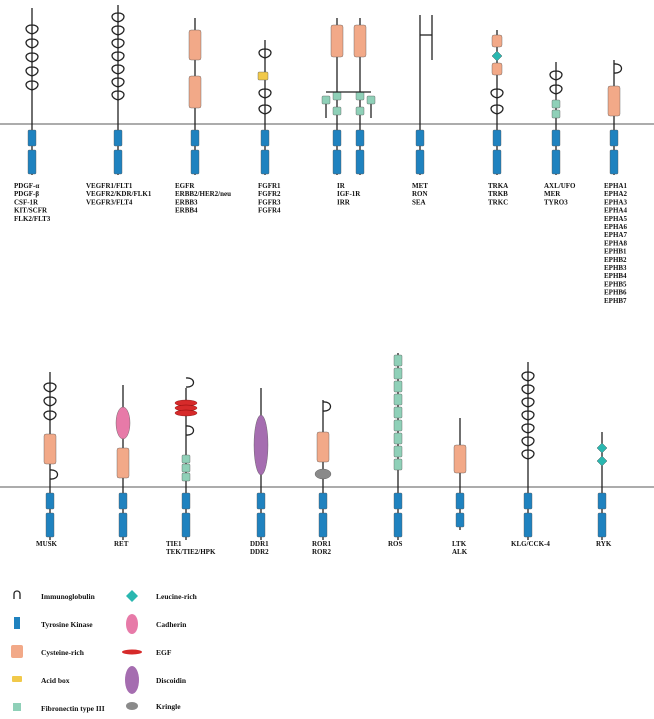  Describe the element at coordinates (109, 186) in the screenshot. I see `family-label-vegf: VEGFR1/FLT1` at that location.